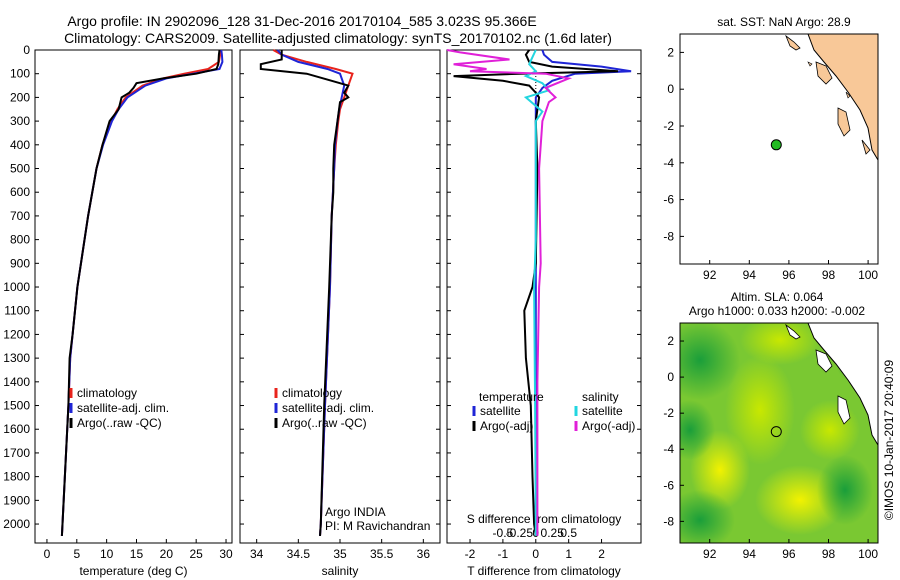  I want to click on x-tick-label: -1, so click(503, 554).